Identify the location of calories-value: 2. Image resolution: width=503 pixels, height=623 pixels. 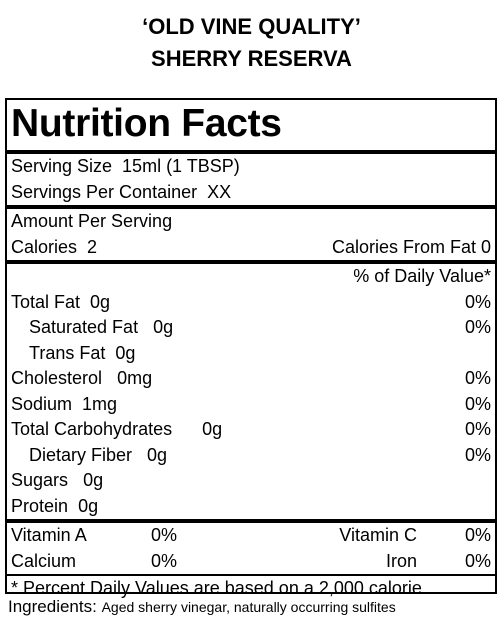
(92, 246).